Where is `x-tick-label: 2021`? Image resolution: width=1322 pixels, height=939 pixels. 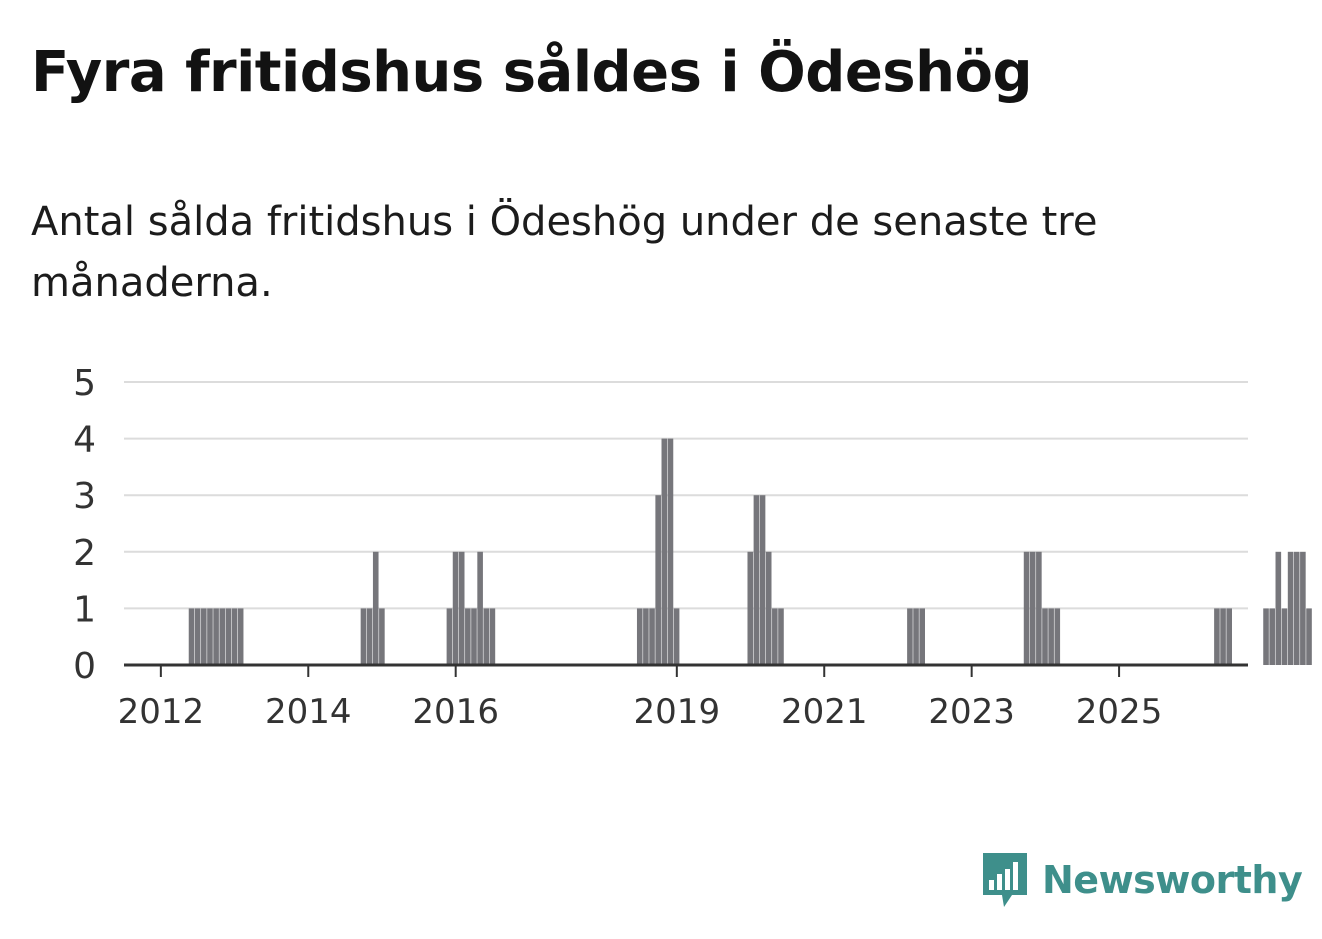
x-tick-label: 2021 is located at coordinates (824, 712).